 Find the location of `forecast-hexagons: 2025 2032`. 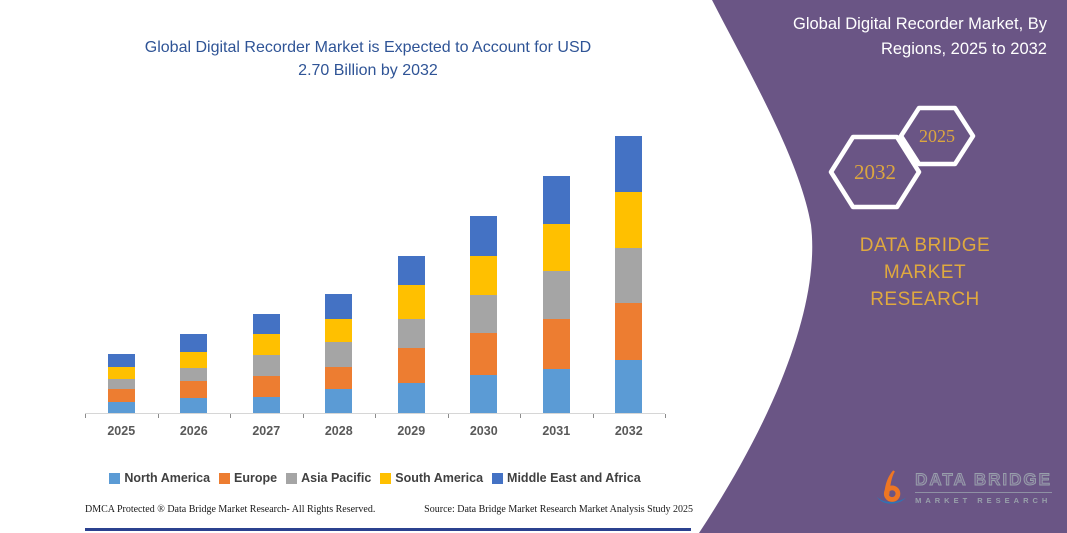

forecast-hexagons: 2025 2032 is located at coordinates (902, 157).